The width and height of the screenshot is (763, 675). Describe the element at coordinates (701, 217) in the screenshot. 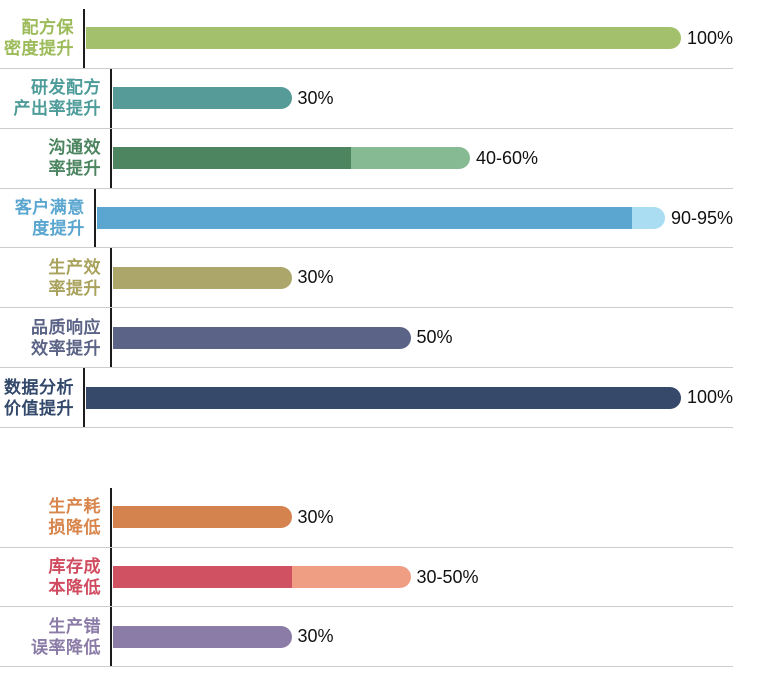

I see `value-label: 90-95%` at that location.